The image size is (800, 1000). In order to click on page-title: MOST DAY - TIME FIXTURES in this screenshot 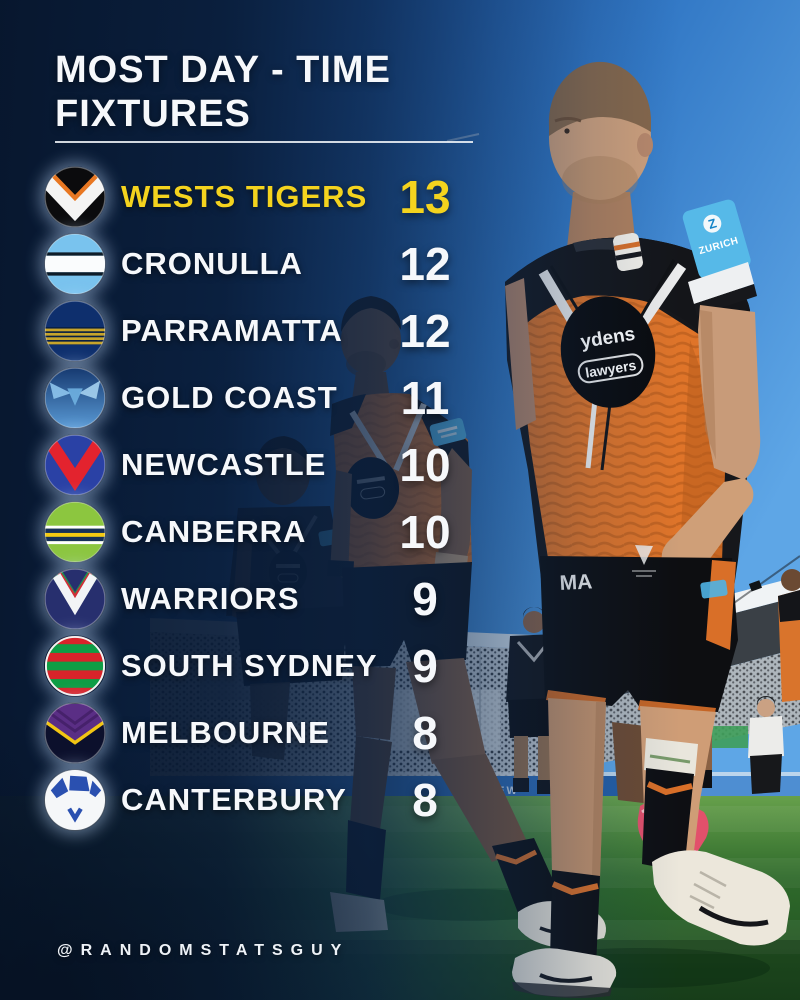, I will do `click(223, 92)`.